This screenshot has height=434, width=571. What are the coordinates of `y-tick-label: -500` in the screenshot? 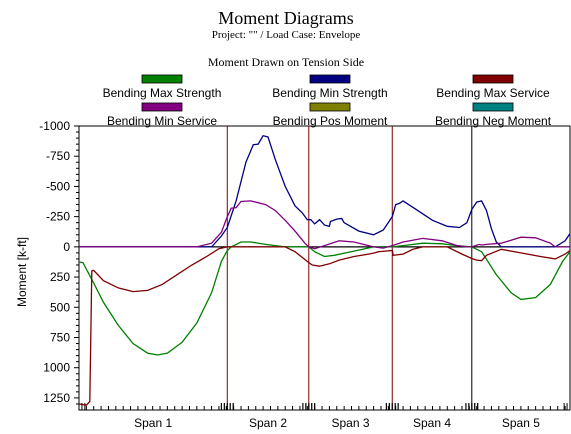 It's located at (58, 186).